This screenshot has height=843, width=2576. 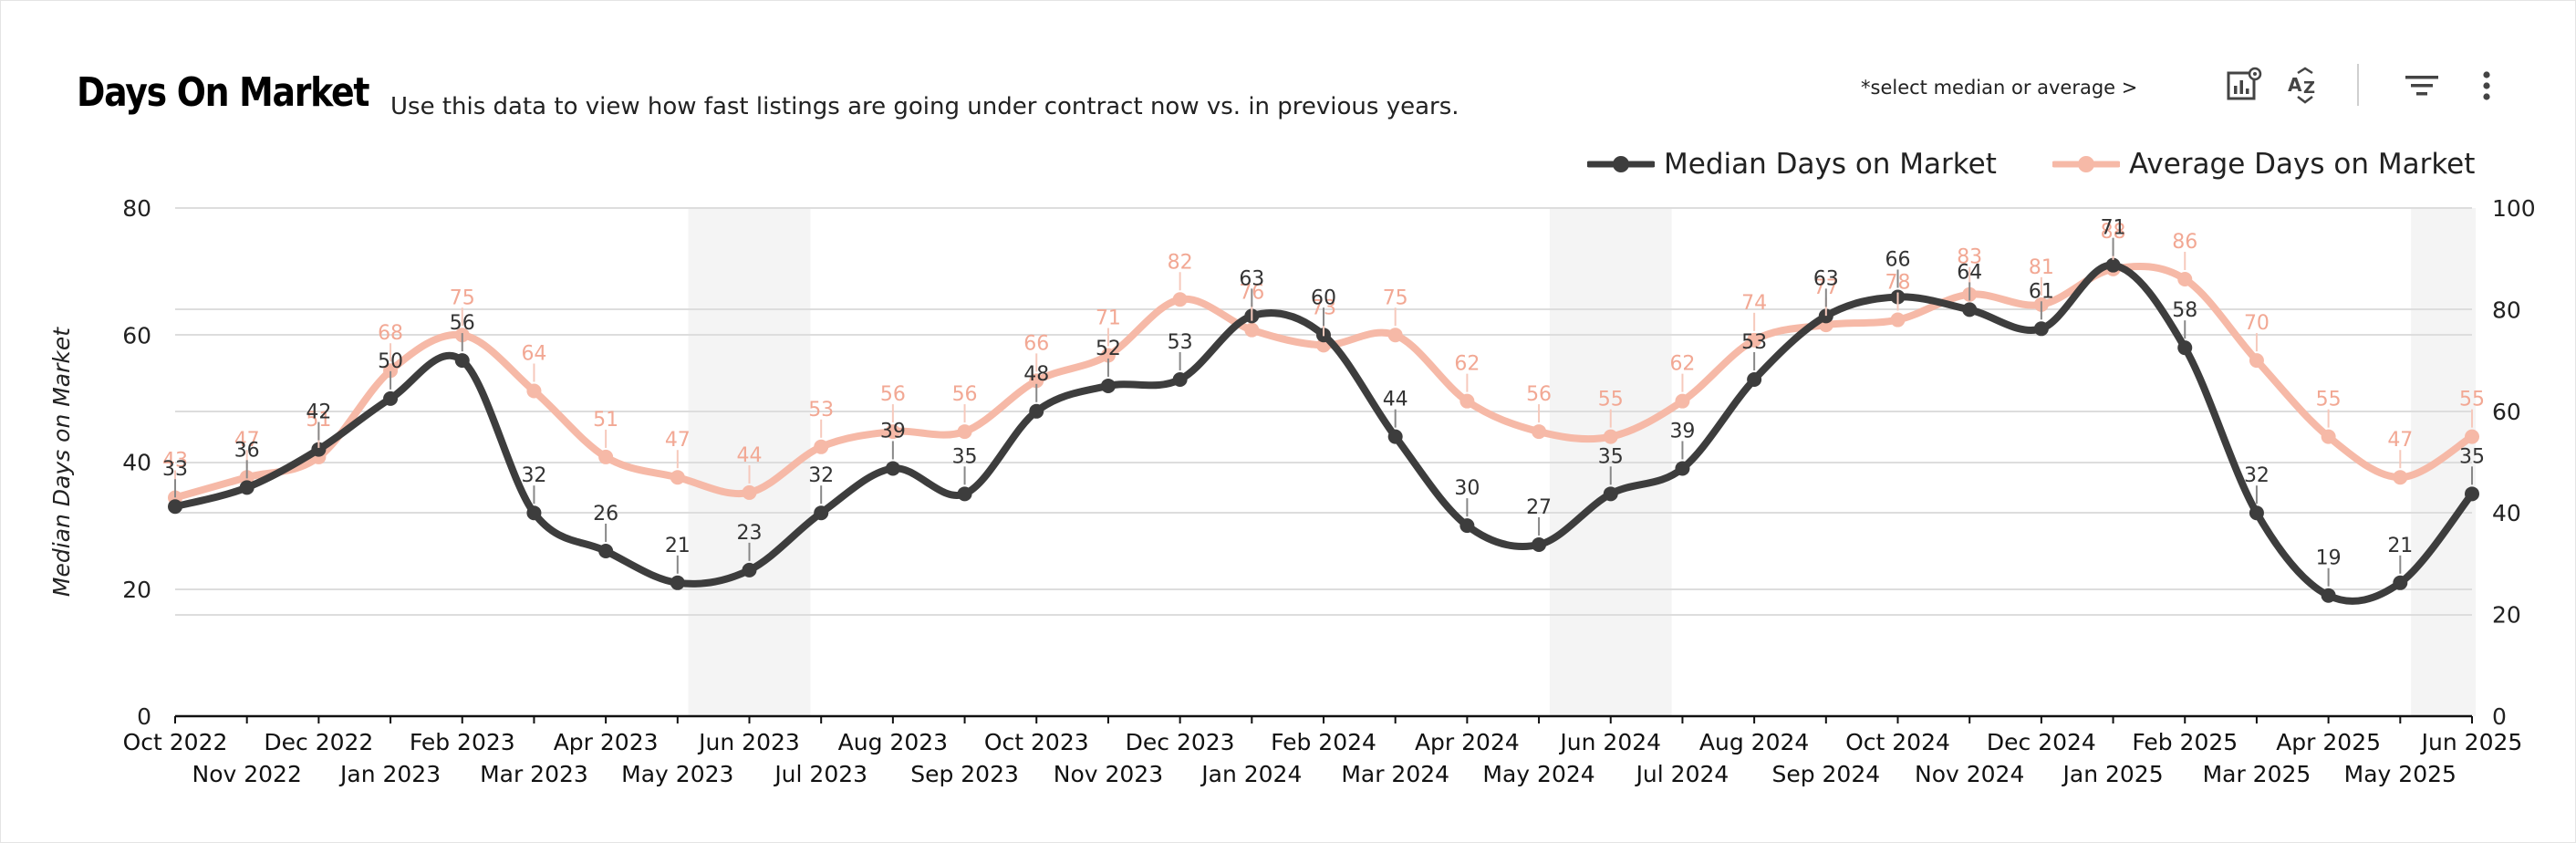 What do you see at coordinates (1898, 742) in the screenshot?
I see `x-tick-label: Oct 2024` at bounding box center [1898, 742].